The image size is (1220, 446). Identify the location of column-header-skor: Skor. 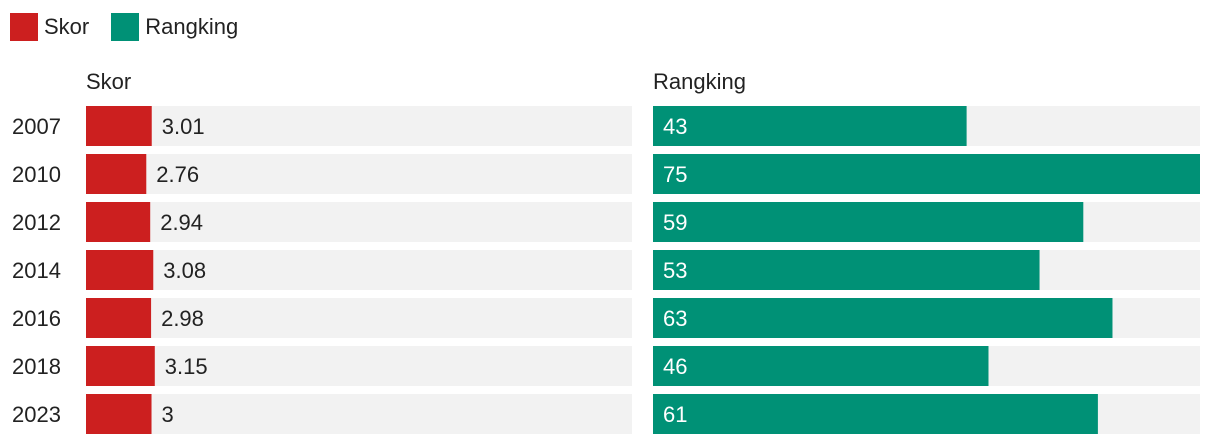
(109, 81).